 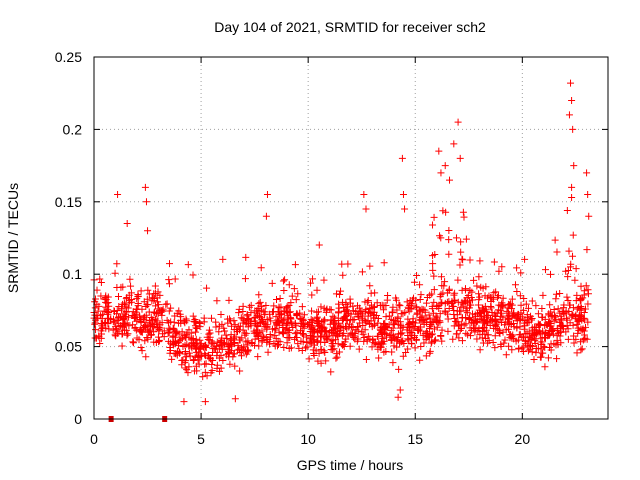 I want to click on y-tick-label: 0, so click(x=78, y=419).